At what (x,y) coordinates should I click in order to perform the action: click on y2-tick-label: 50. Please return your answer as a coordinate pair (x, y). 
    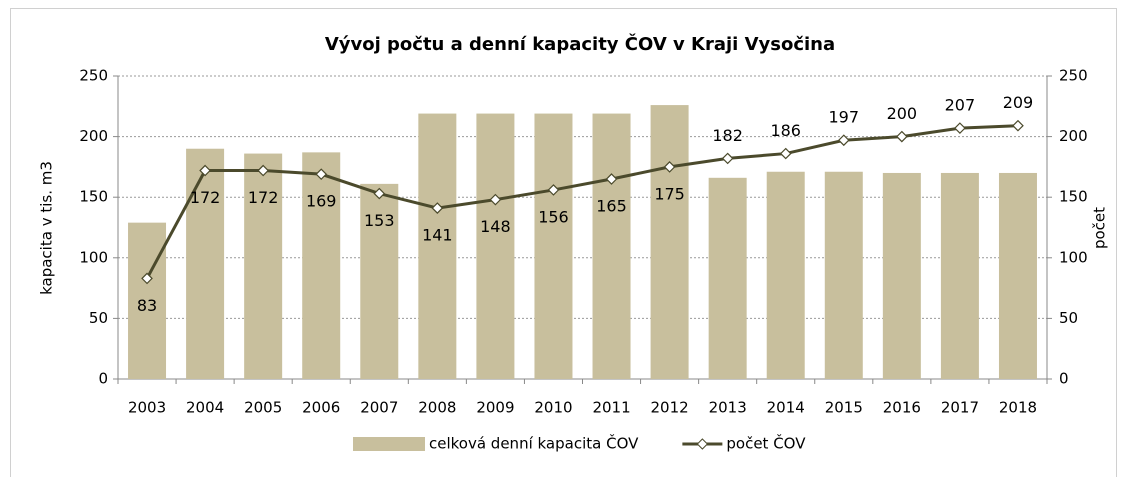
    Looking at the image, I should click on (1068, 318).